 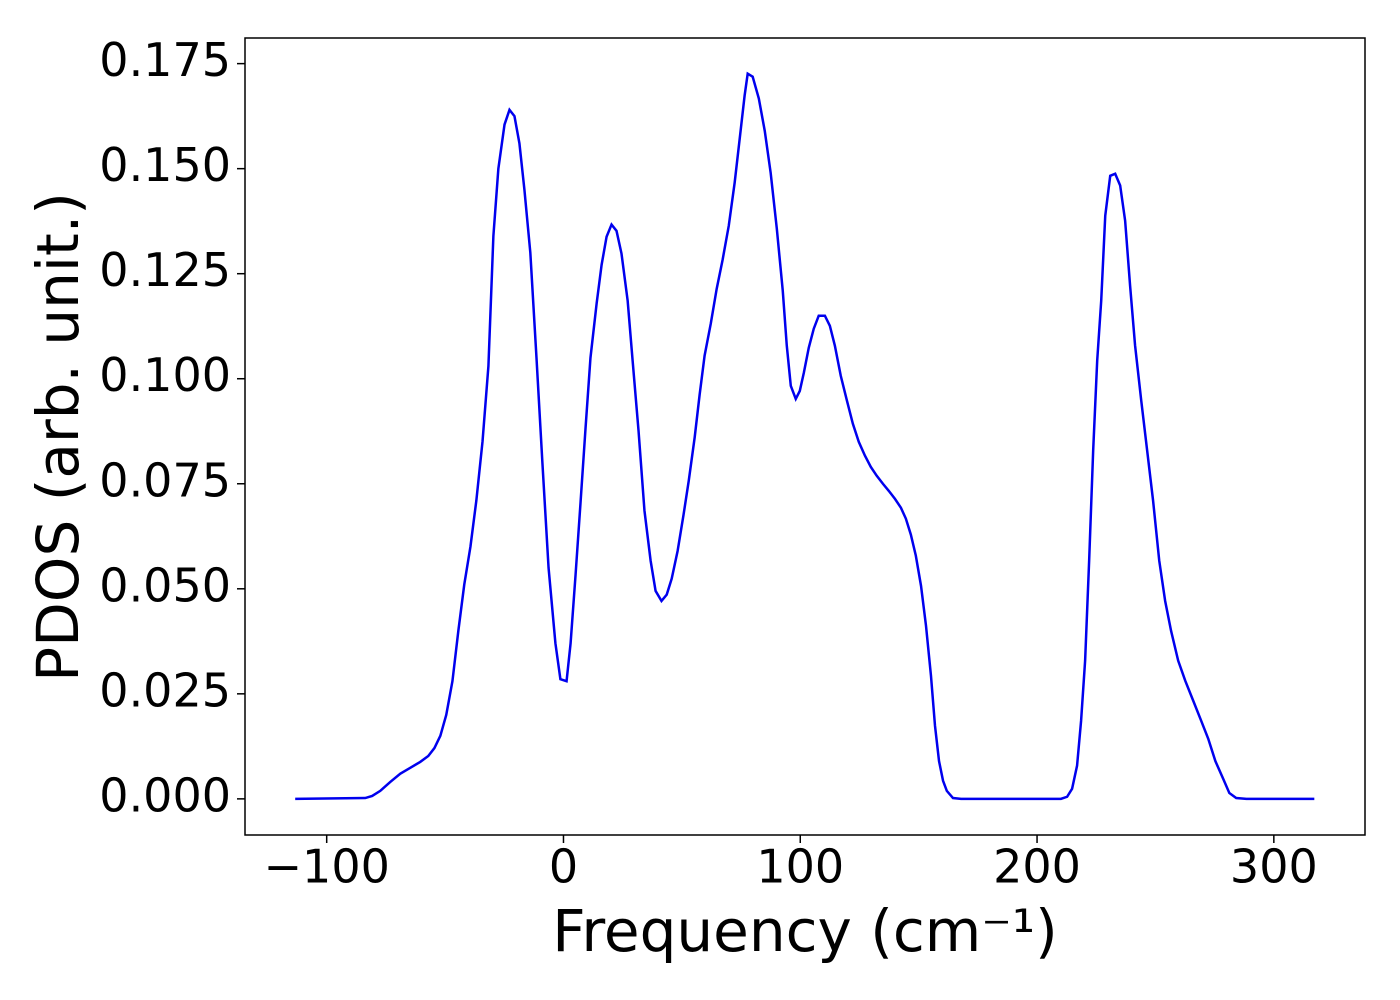 What do you see at coordinates (563, 867) in the screenshot?
I see `x-tick-label: 0` at bounding box center [563, 867].